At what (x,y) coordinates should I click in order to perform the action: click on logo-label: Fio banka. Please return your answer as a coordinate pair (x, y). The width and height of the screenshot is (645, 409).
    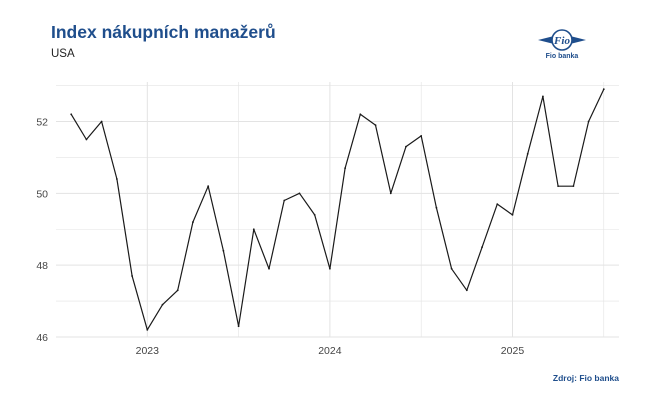
    Looking at the image, I should click on (562, 56).